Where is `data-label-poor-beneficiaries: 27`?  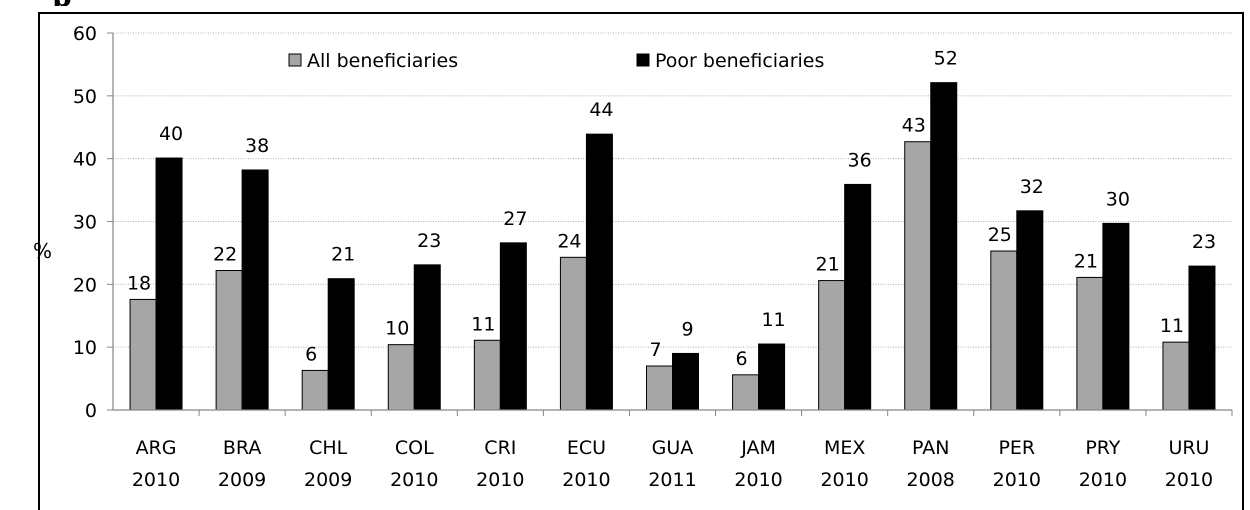
data-label-poor-beneficiaries: 27 is located at coordinates (515, 219).